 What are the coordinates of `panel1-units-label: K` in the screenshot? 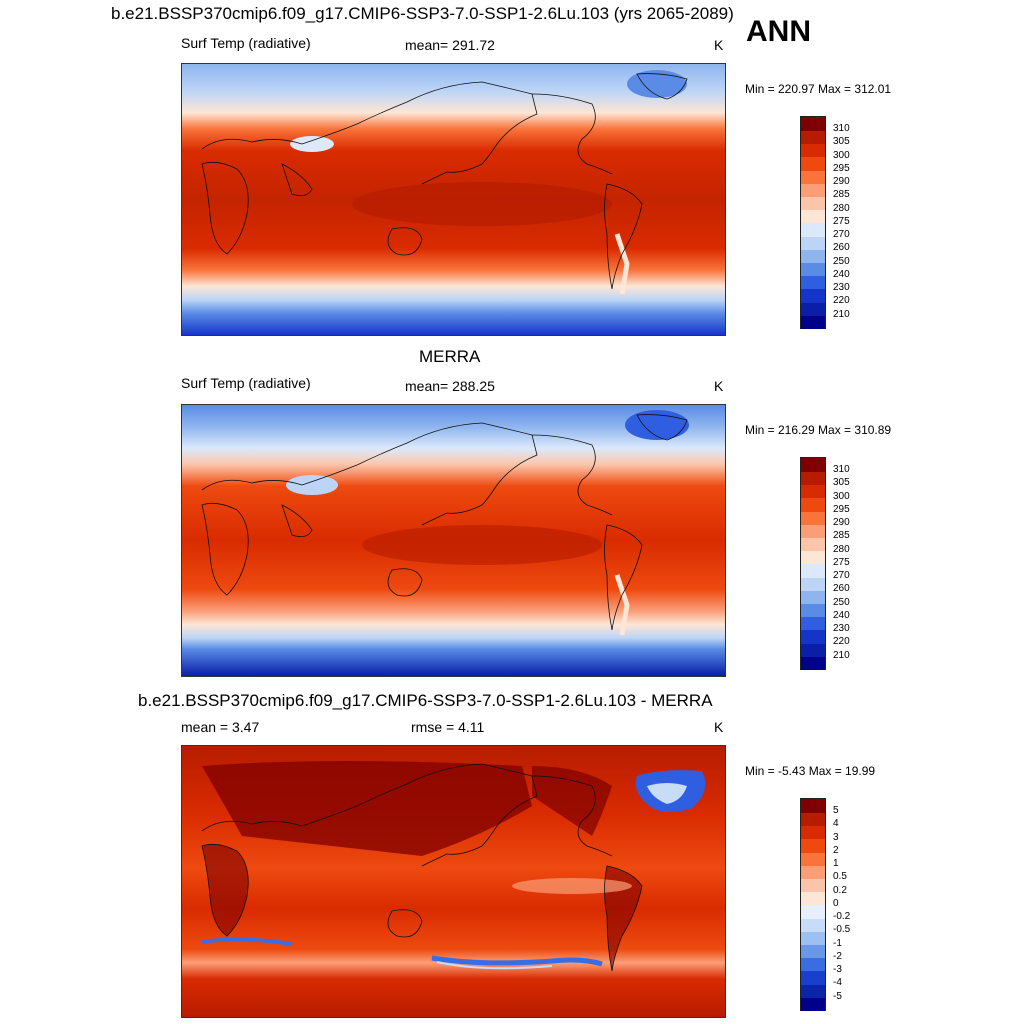 It's located at (719, 45).